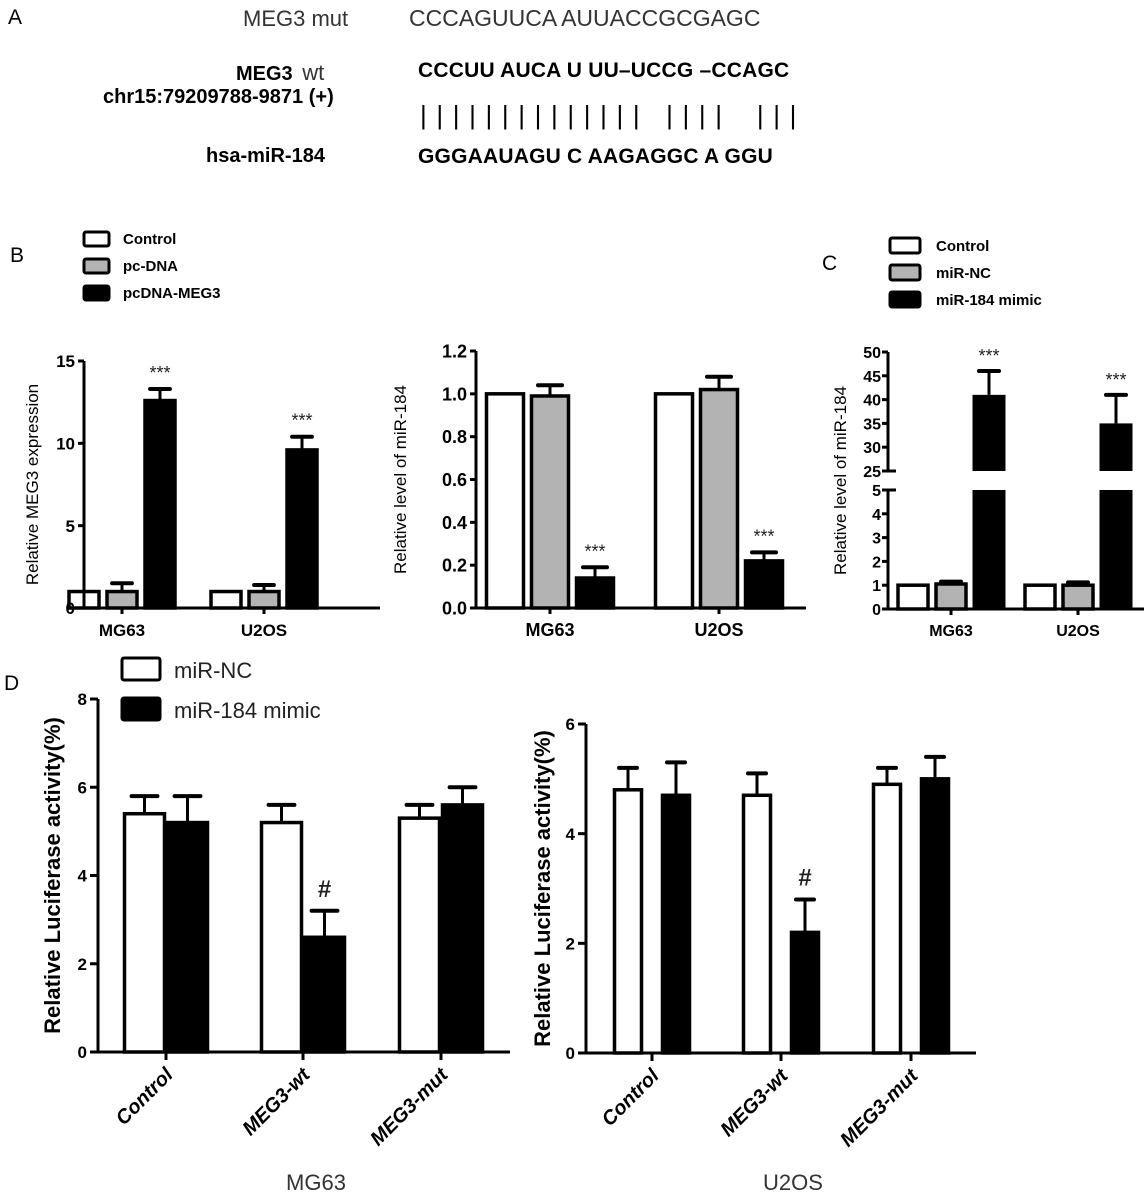  What do you see at coordinates (296, 18) in the screenshot?
I see `meg3-mut-label: MEG3 mut` at bounding box center [296, 18].